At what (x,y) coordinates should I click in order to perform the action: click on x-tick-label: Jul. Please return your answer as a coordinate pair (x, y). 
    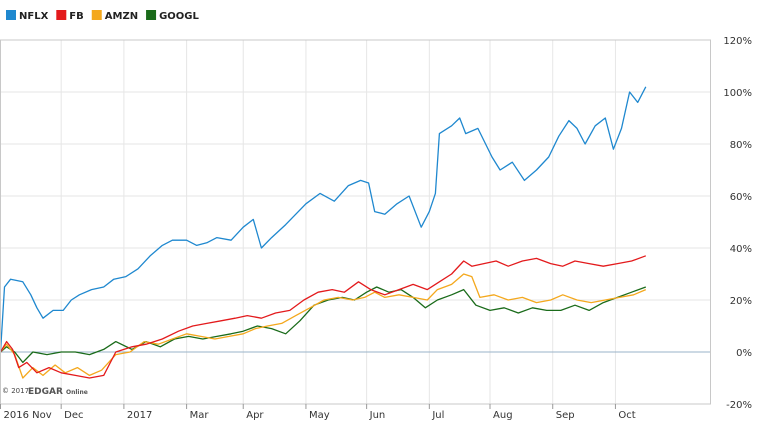
    Looking at the image, I should click on (437, 415).